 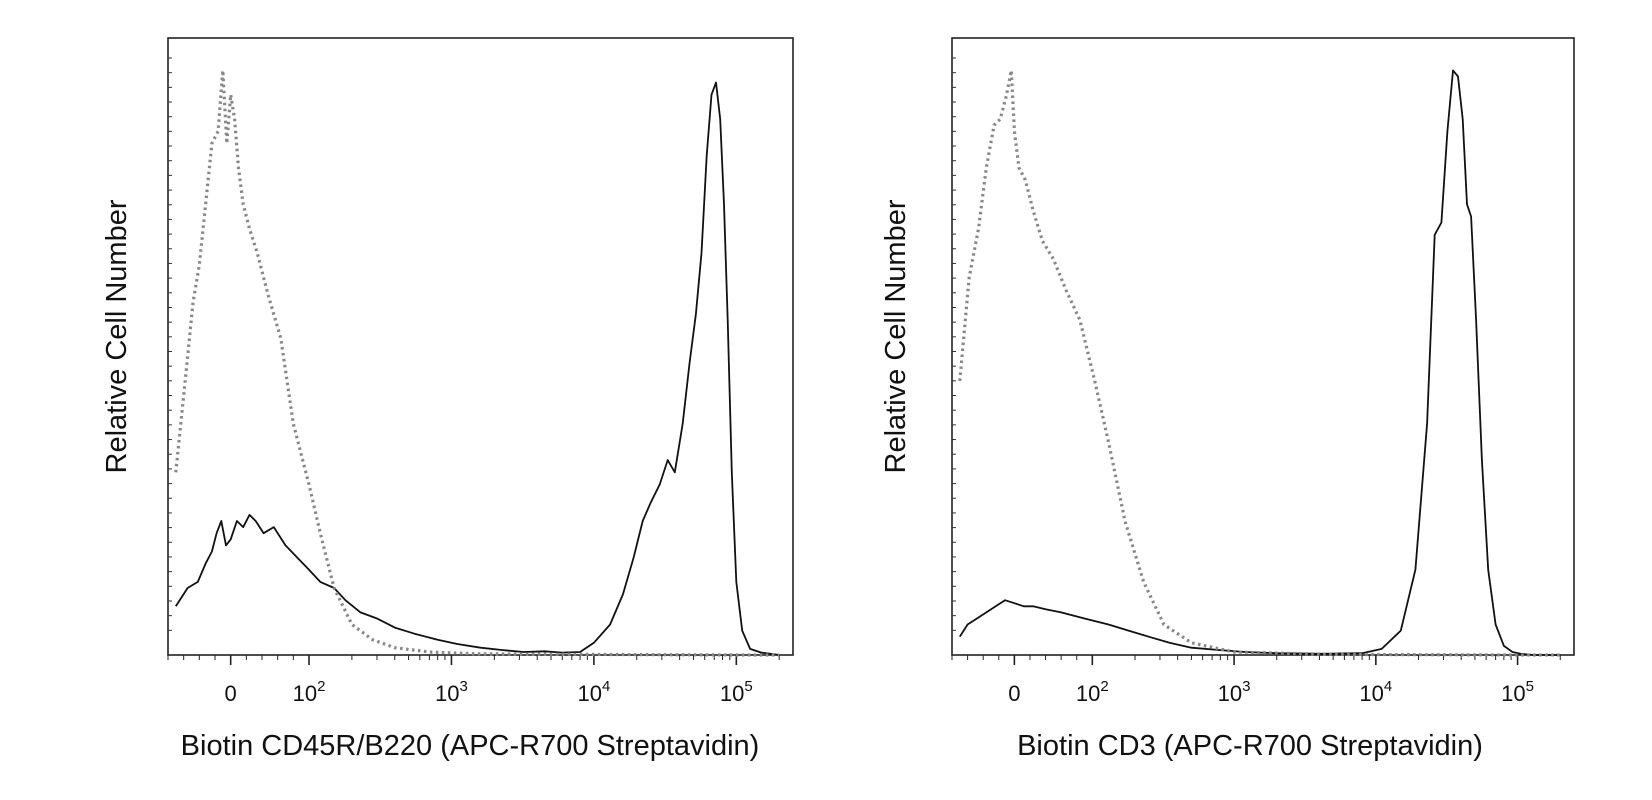 What do you see at coordinates (1250, 746) in the screenshot?
I see `x-axis-label: Biotin CD3 (APC-R700 Streptavidin)` at bounding box center [1250, 746].